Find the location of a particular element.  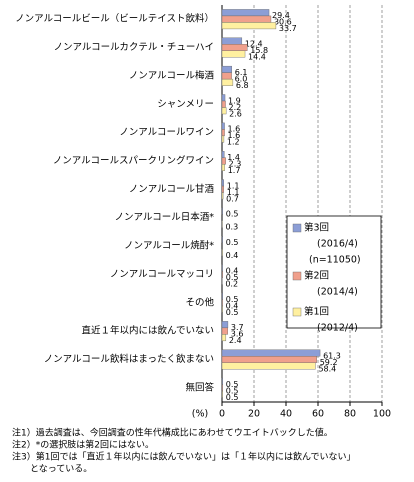

note: となっている。 is located at coordinates (52, 469).